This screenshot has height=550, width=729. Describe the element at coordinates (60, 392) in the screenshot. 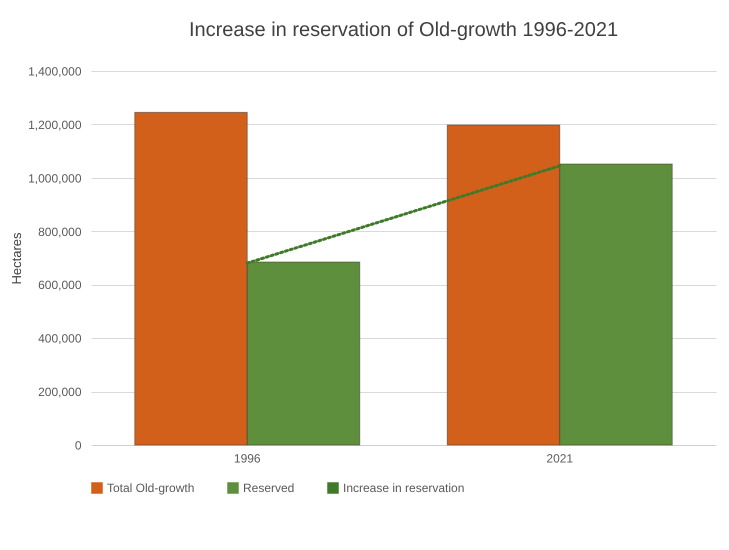

I see `y-tick-label: 200,000` at that location.